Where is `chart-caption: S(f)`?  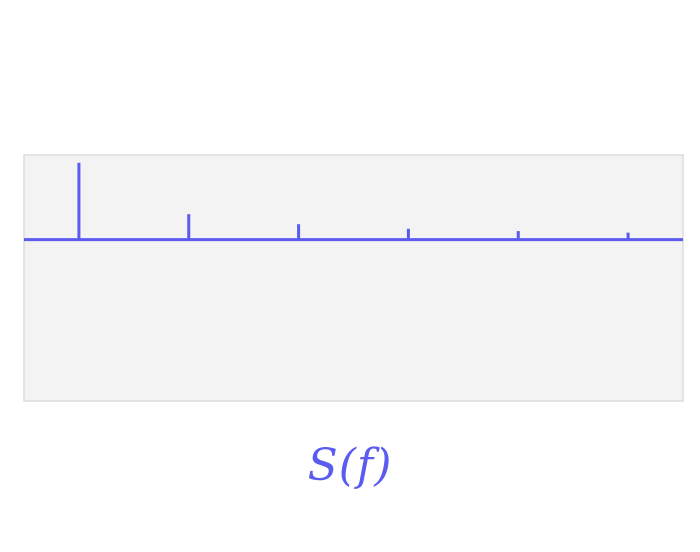 chart-caption: S(f) is located at coordinates (350, 465).